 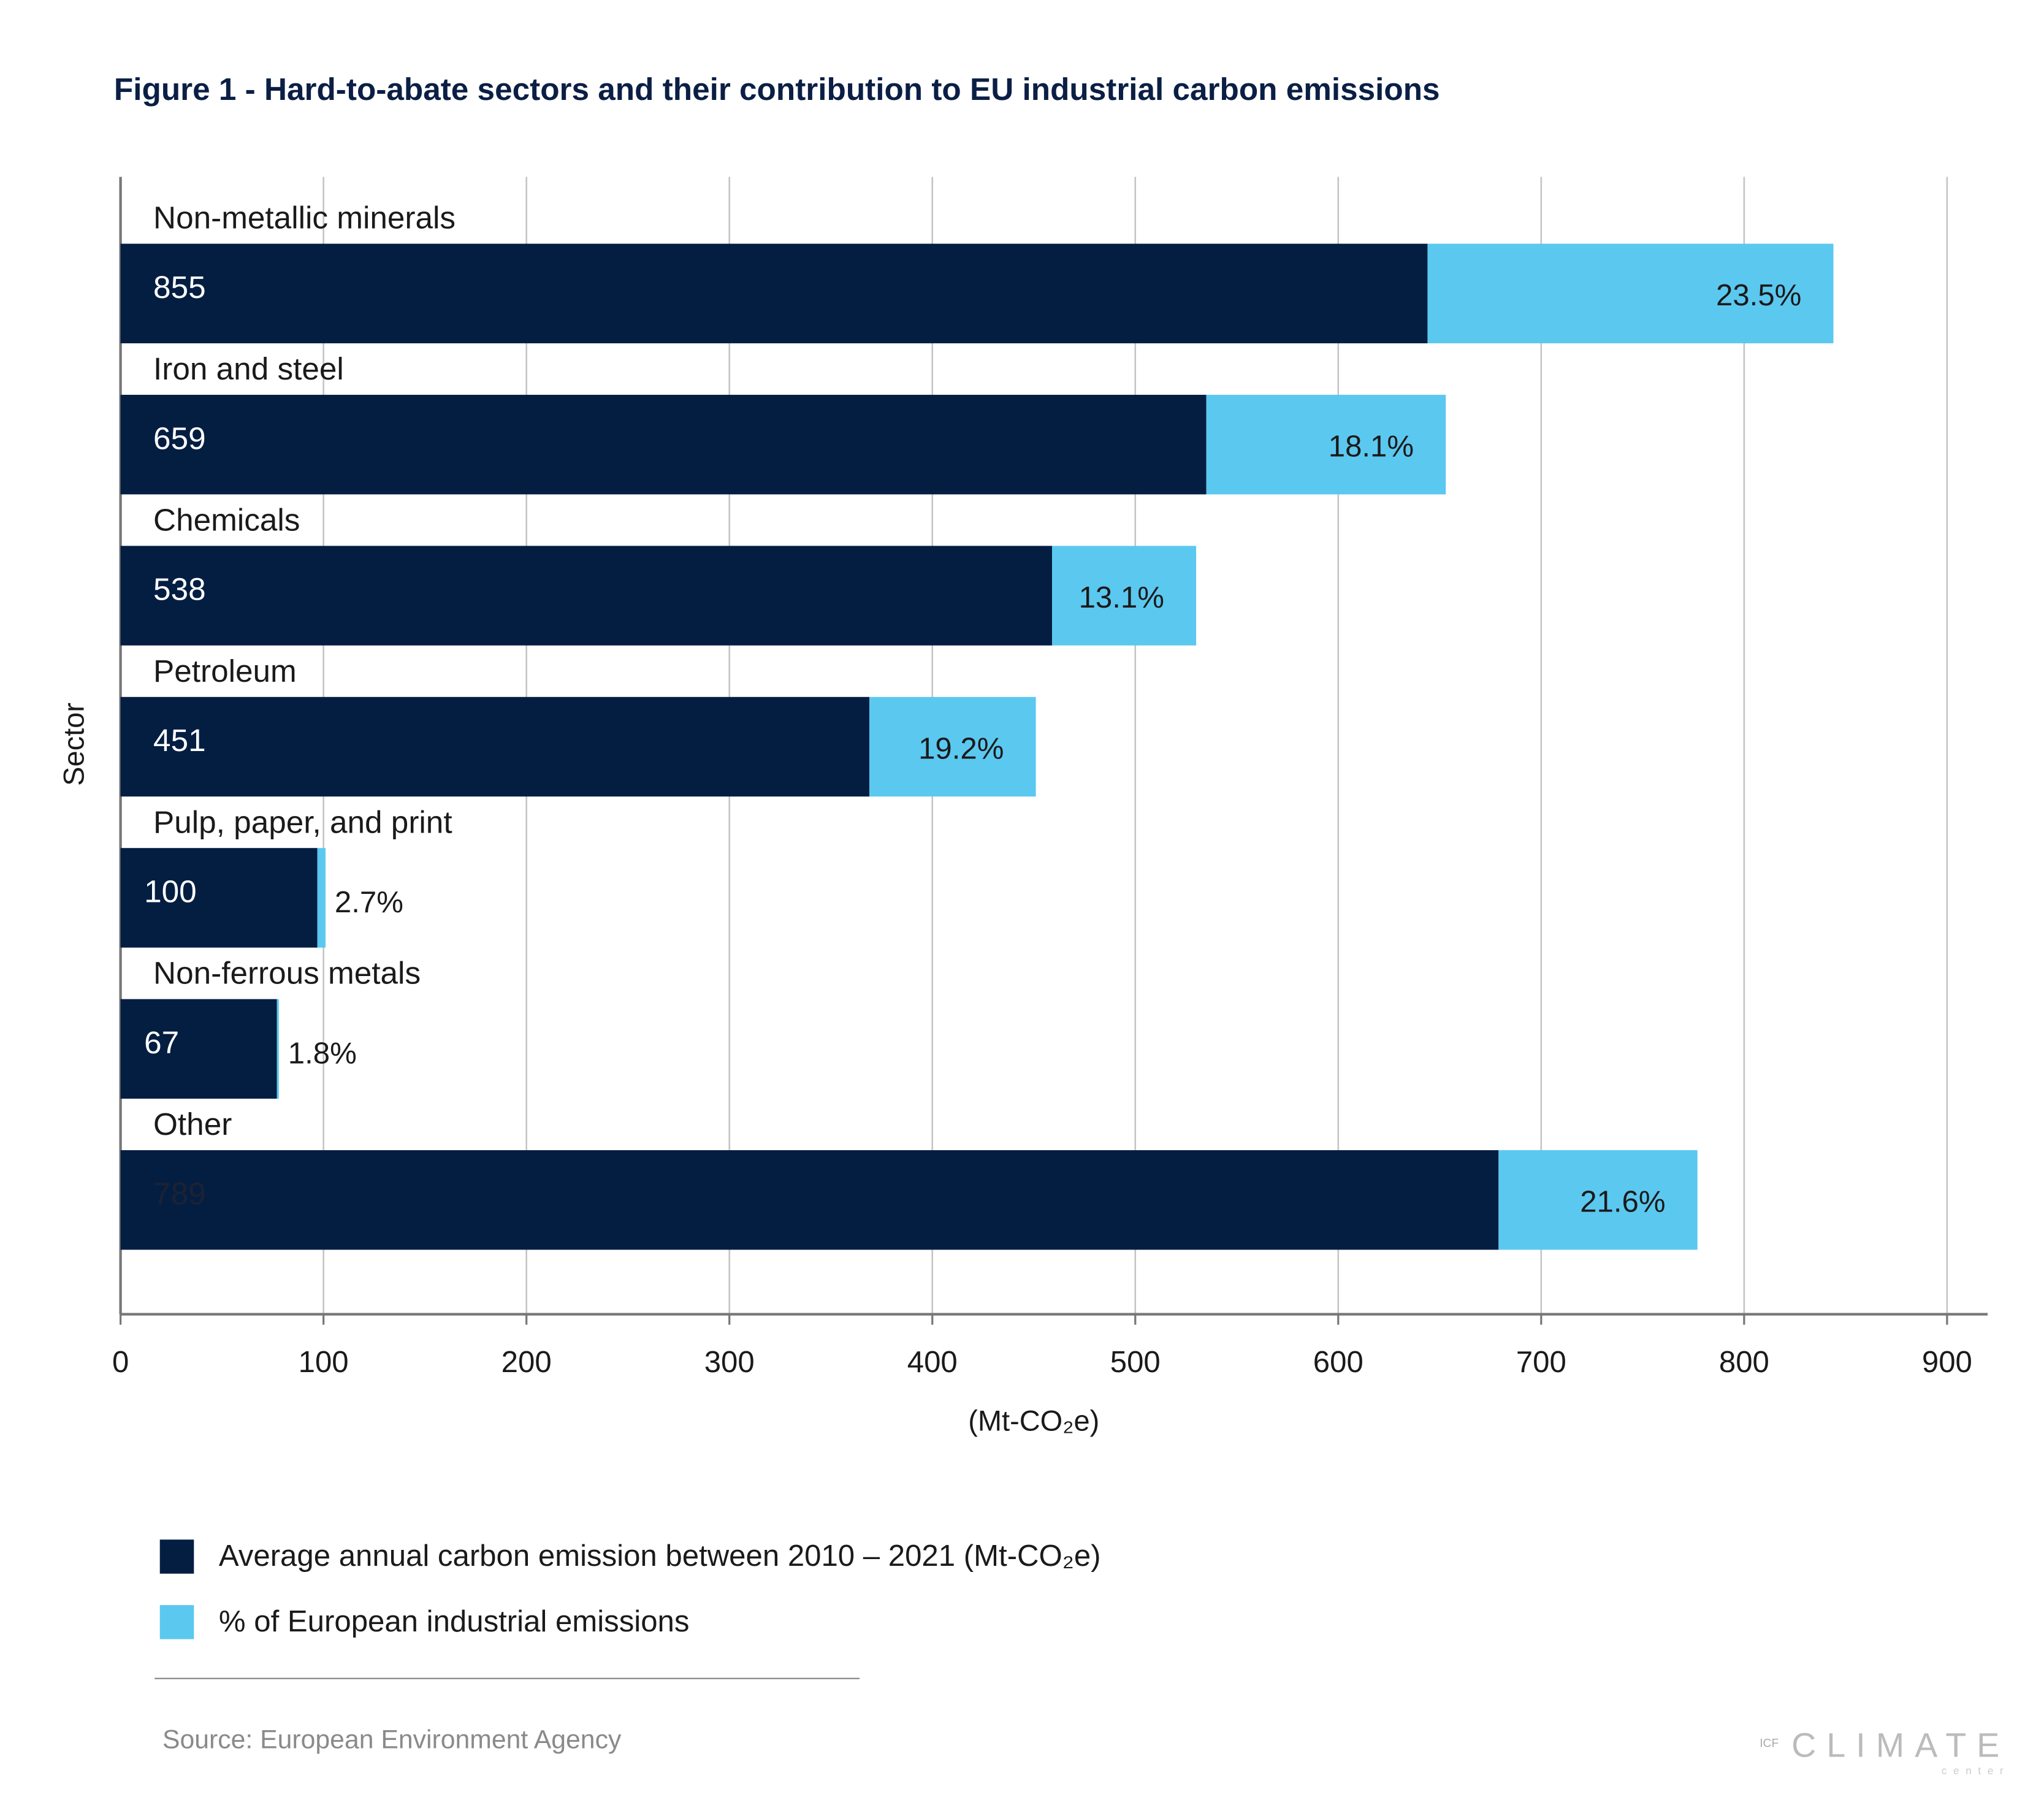 I want to click on source: Source: European Environment Agency, so click(x=392, y=1740).